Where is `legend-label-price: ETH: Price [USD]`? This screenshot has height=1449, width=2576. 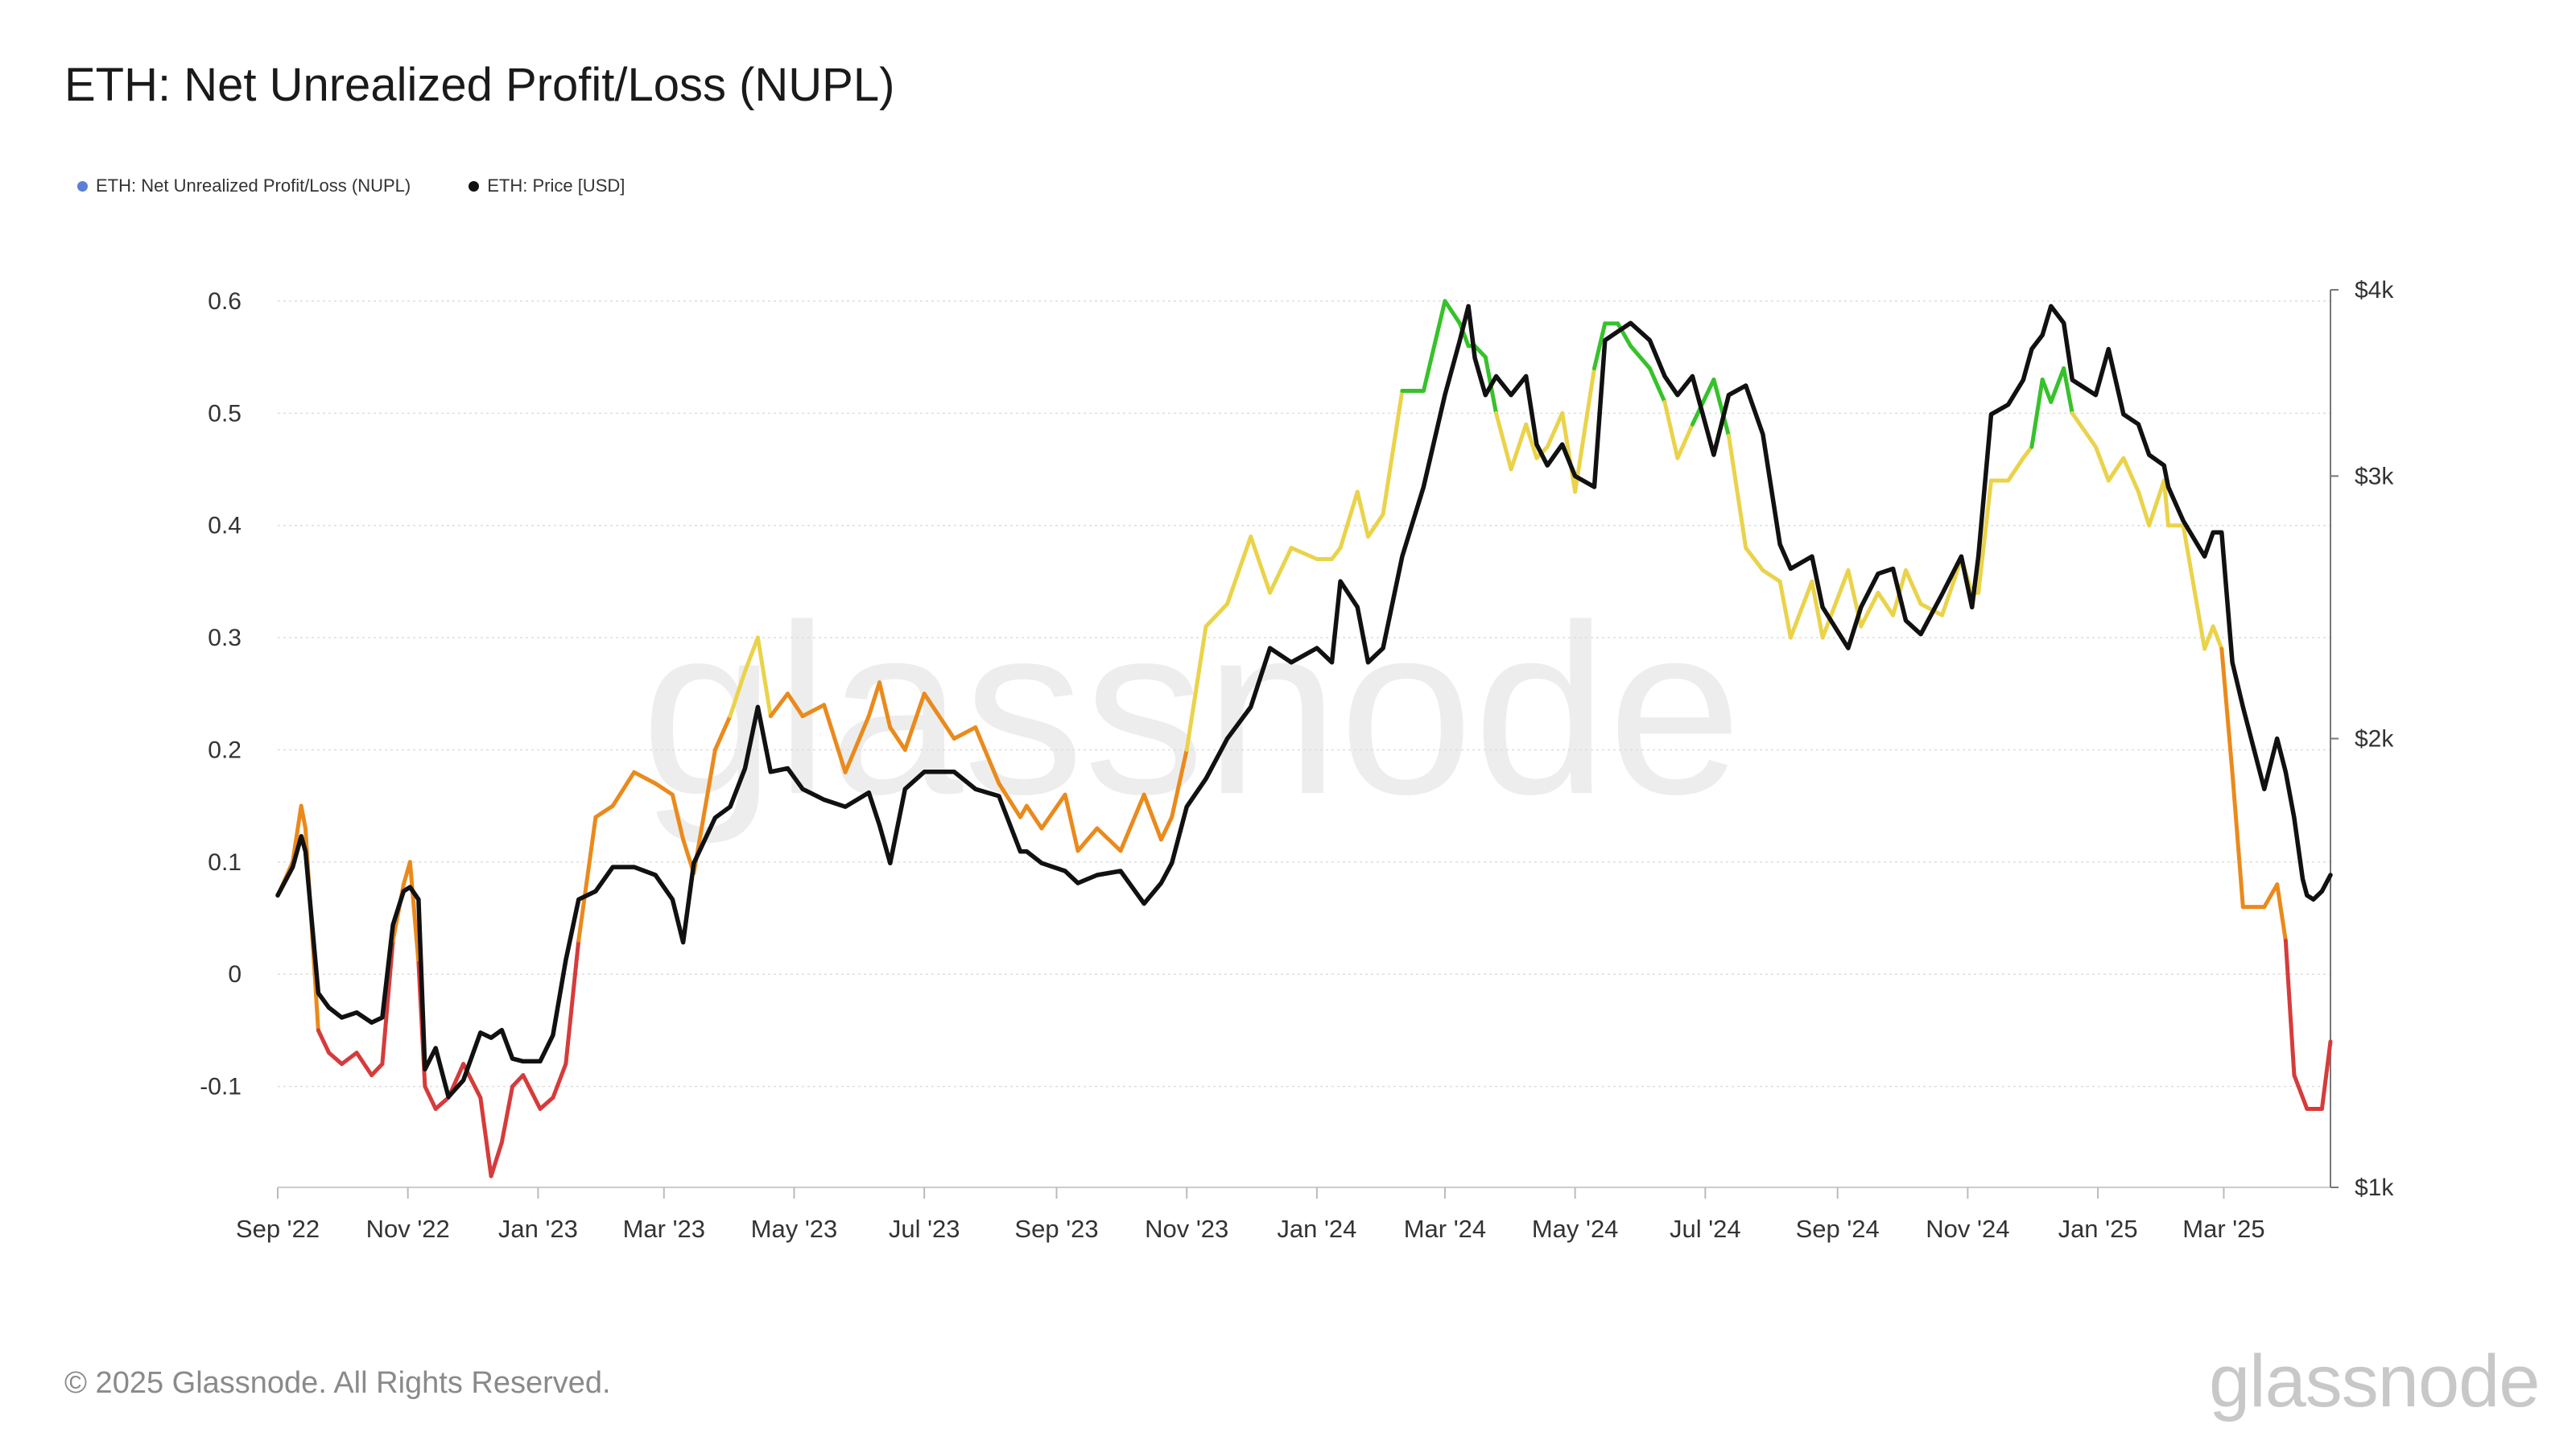 legend-label-price: ETH: Price [USD] is located at coordinates (556, 185).